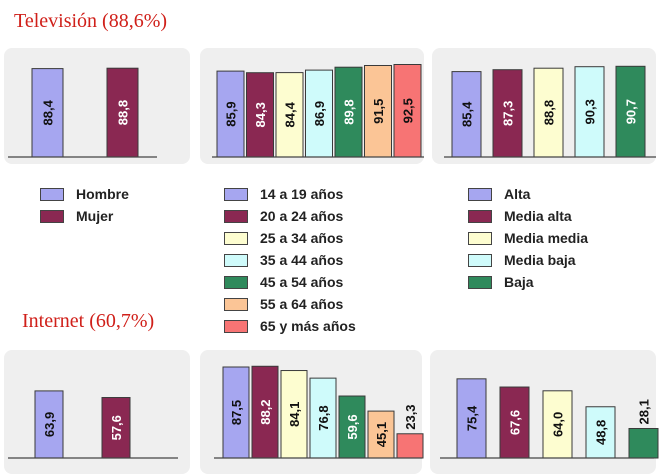 The width and height of the screenshot is (660, 476). Describe the element at coordinates (519, 282) in the screenshot. I see `legend-label: Baja` at that location.